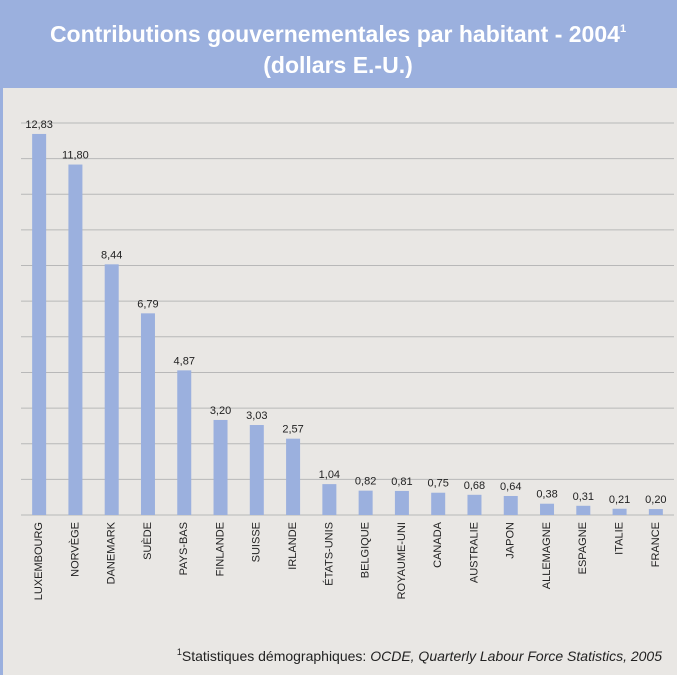 This screenshot has height=675, width=677. What do you see at coordinates (401, 482) in the screenshot?
I see `value-label: 0,81` at bounding box center [401, 482].